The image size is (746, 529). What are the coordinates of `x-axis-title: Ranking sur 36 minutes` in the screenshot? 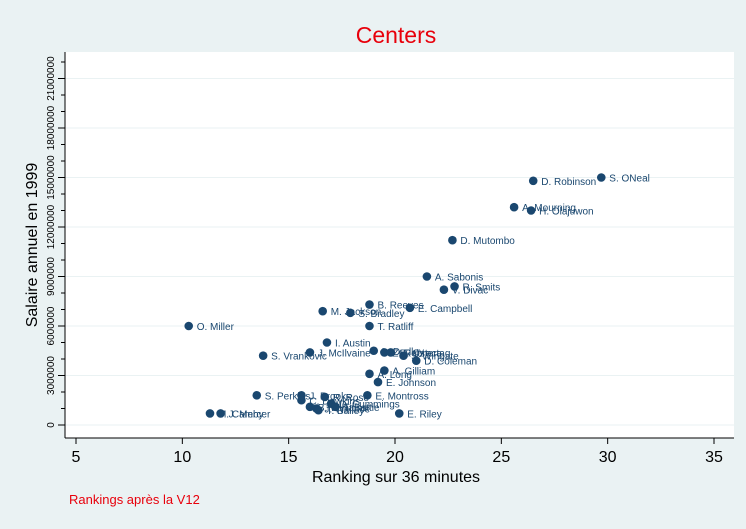 It's located at (396, 477).